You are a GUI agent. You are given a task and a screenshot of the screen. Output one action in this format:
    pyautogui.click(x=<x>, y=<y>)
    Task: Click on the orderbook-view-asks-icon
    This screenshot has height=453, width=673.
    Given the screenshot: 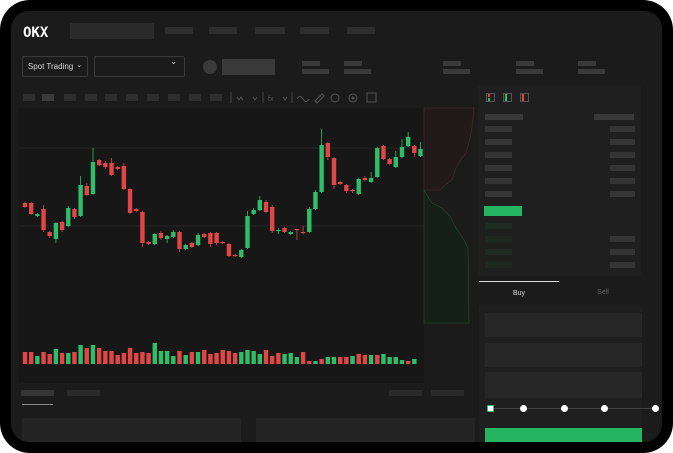 What is the action you would take?
    pyautogui.click(x=524, y=97)
    